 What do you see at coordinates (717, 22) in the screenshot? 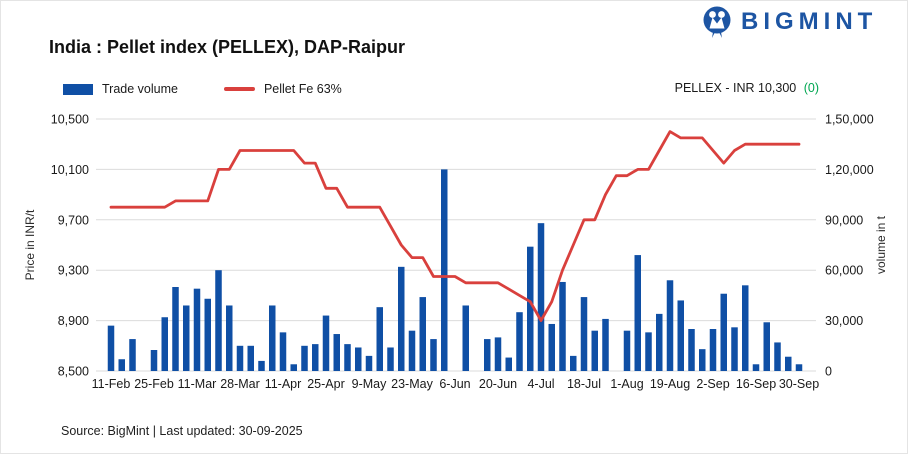
I see `bigmint-logo-icon` at bounding box center [717, 22].